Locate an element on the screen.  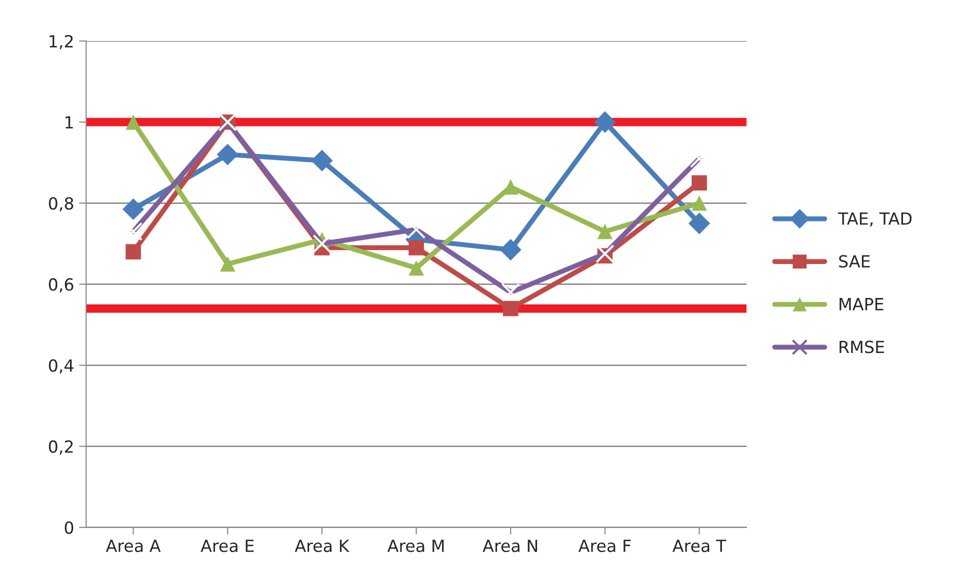
y-tick-label: 0,4 is located at coordinates (61, 366).